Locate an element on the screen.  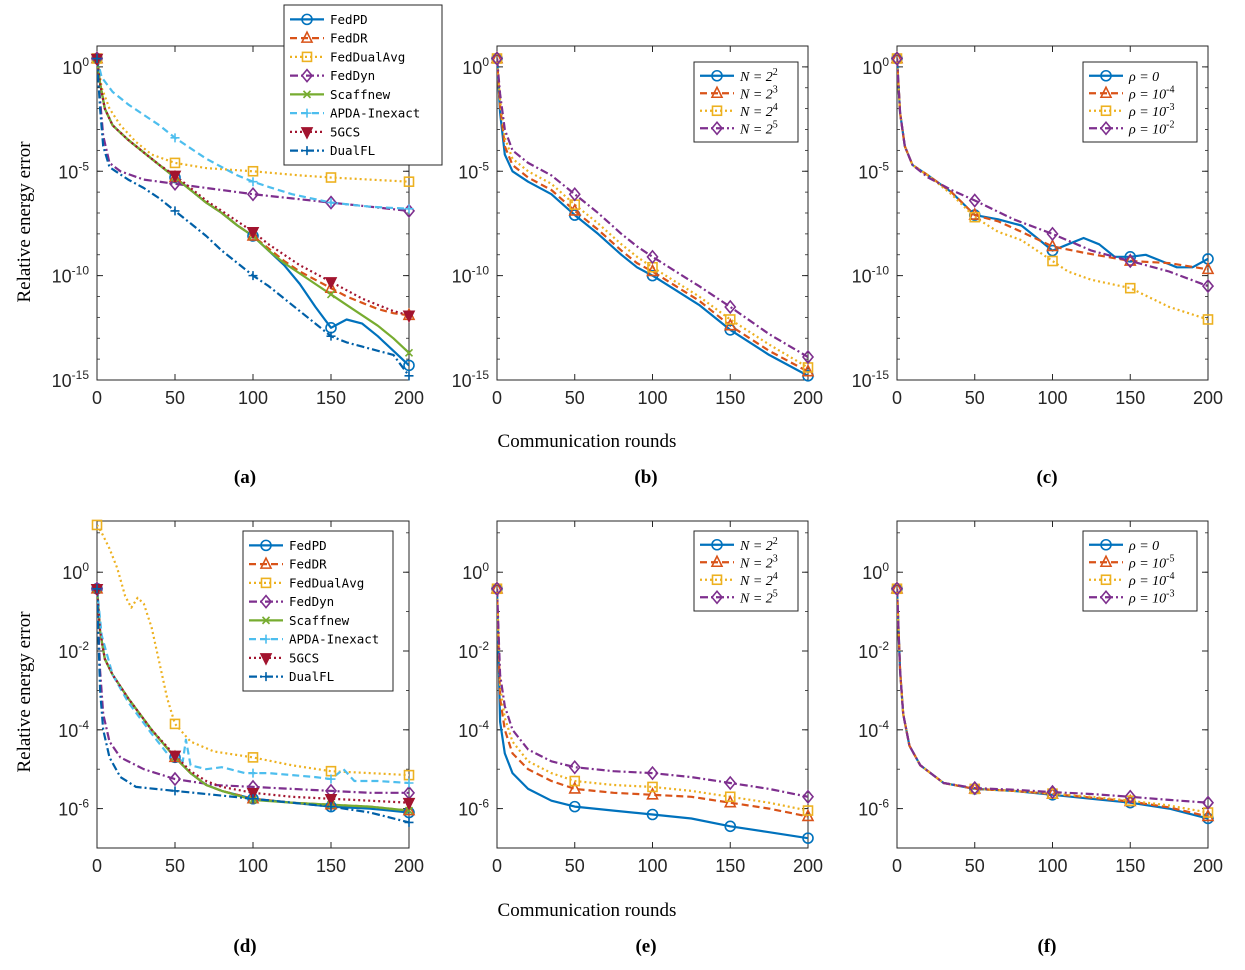
panel-label-b: (b) is located at coordinates (645, 477).